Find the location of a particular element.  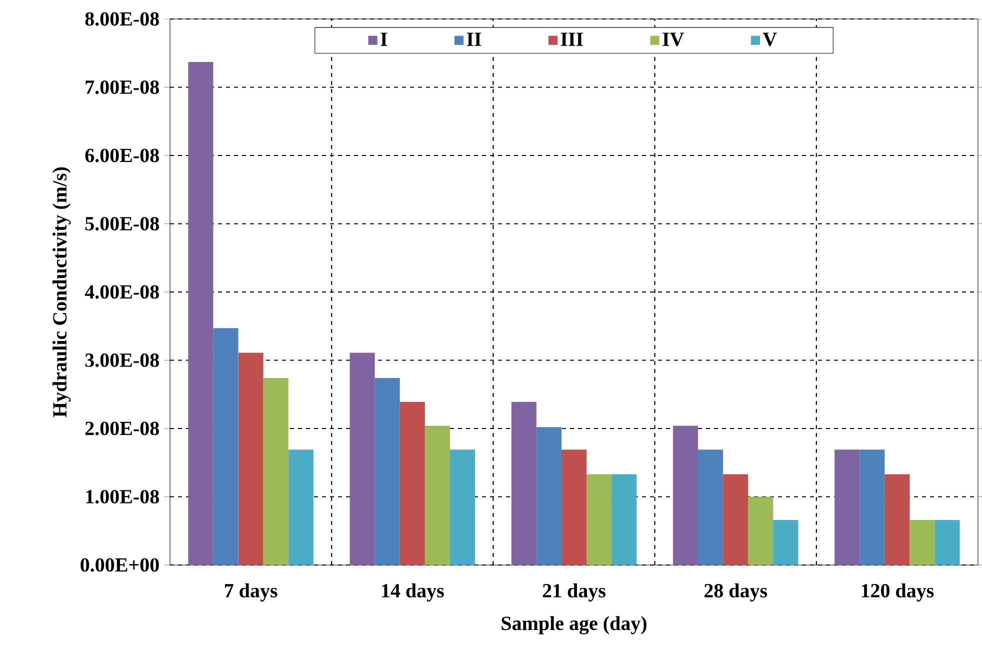

legend-label: III is located at coordinates (571, 39).